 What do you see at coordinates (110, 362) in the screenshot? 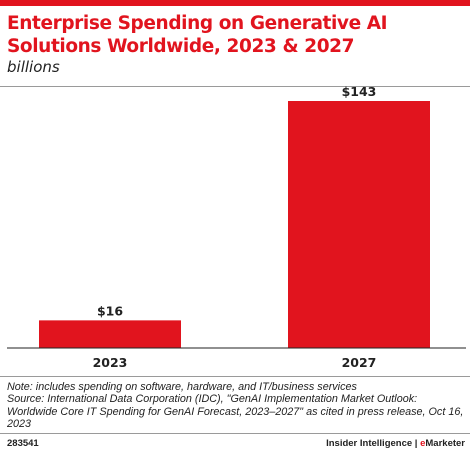
I see `x-tick-label-2023: 2023` at bounding box center [110, 362].